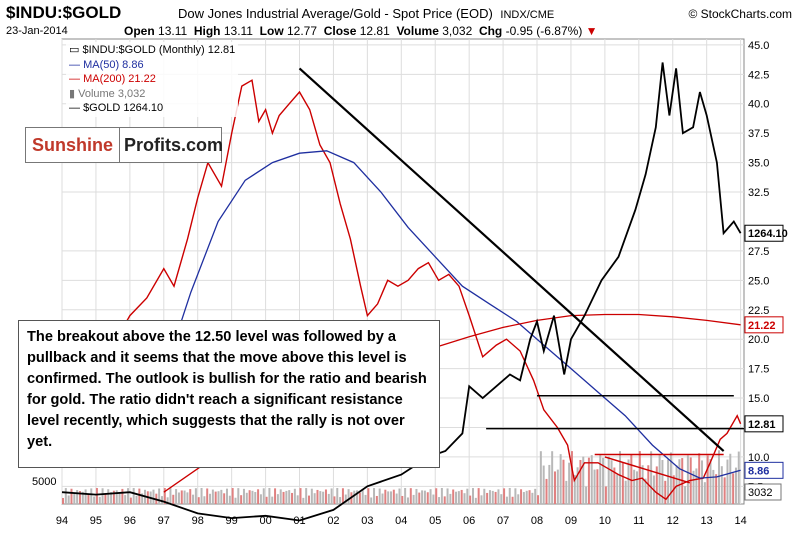 The height and width of the screenshot is (534, 800). Describe the element at coordinates (571, 521) in the screenshot. I see `x-tick-label: 09` at that location.